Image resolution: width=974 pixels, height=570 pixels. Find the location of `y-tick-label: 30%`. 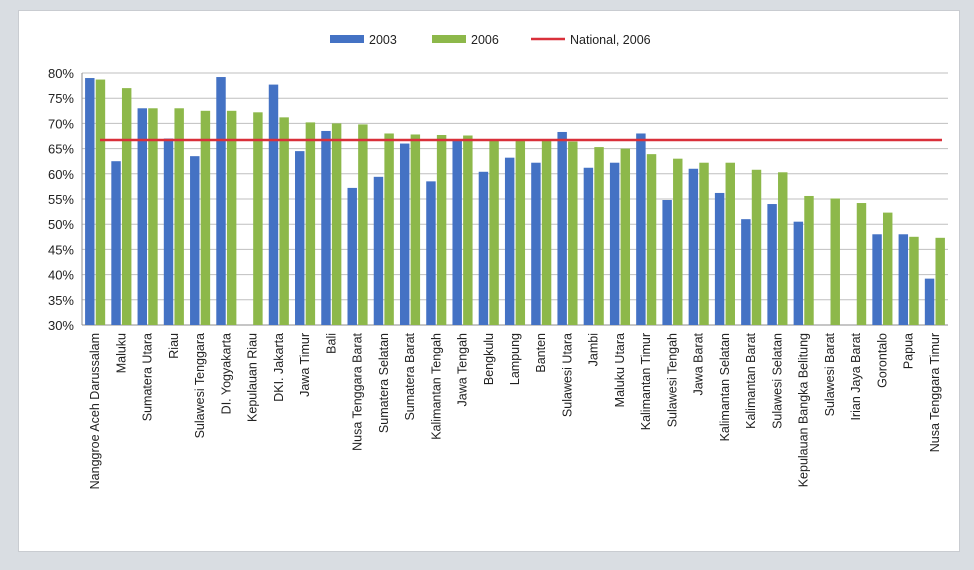

y-tick-label: 30% is located at coordinates (61, 325).